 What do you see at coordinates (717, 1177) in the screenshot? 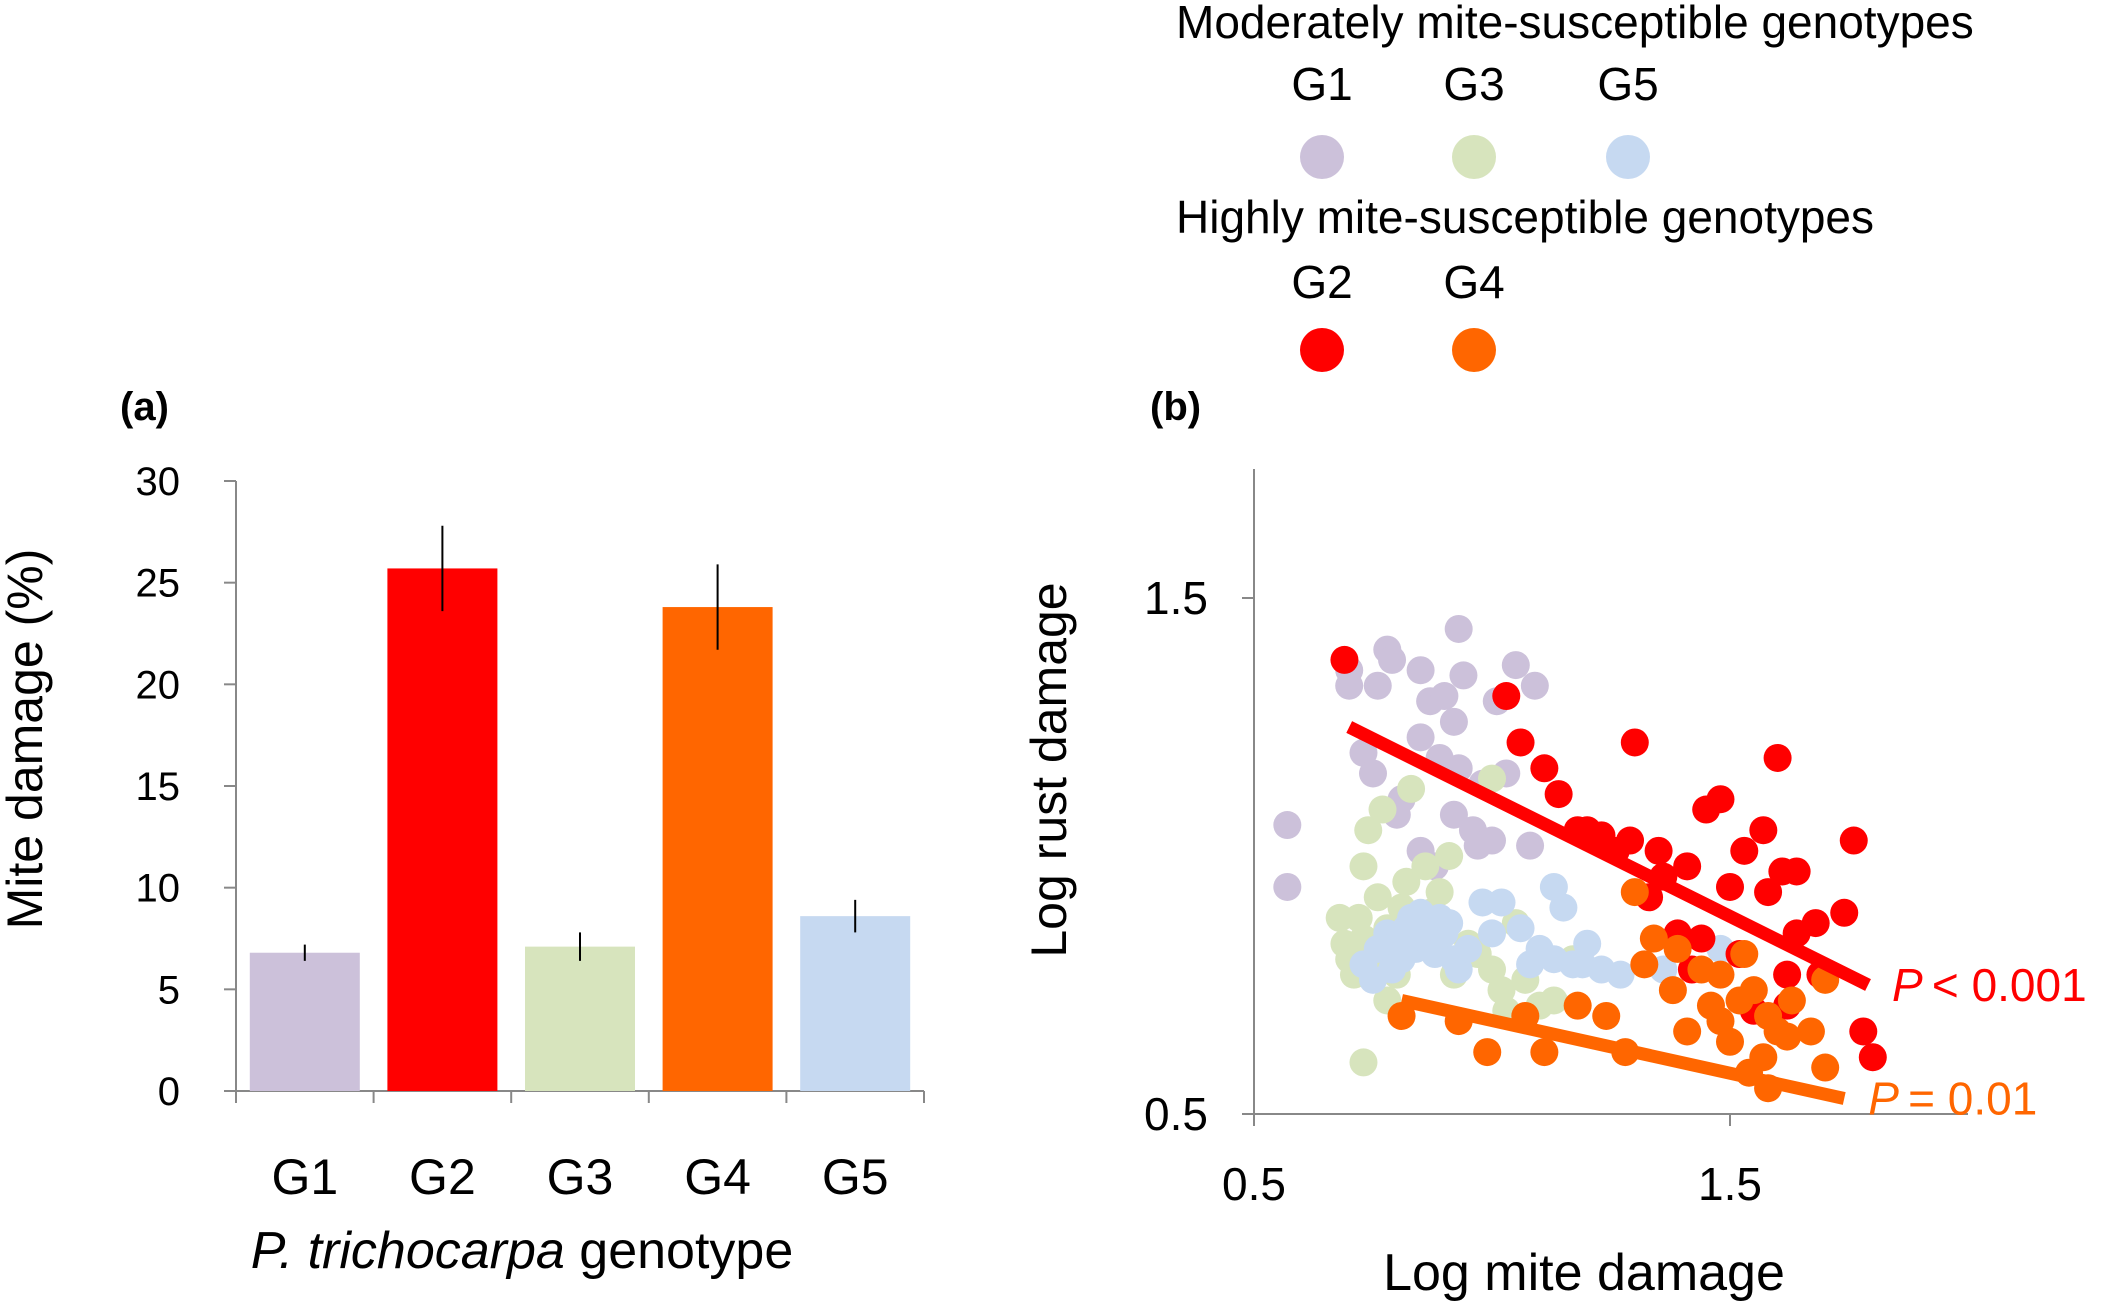
I see `category-label-G4: G4` at bounding box center [717, 1177].